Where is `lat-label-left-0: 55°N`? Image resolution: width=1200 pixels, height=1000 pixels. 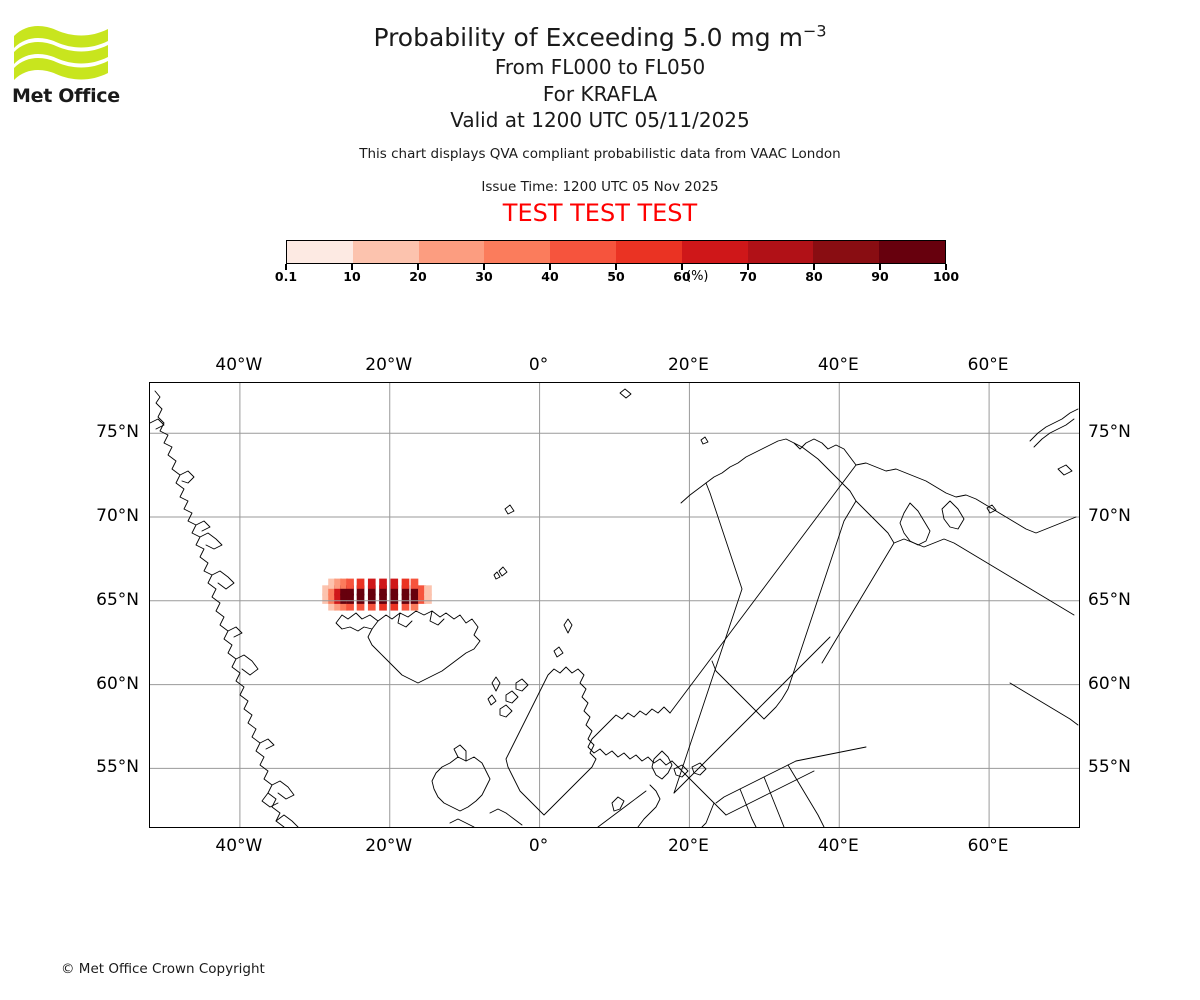 lat-label-left-0: 55°N is located at coordinates (117, 767).